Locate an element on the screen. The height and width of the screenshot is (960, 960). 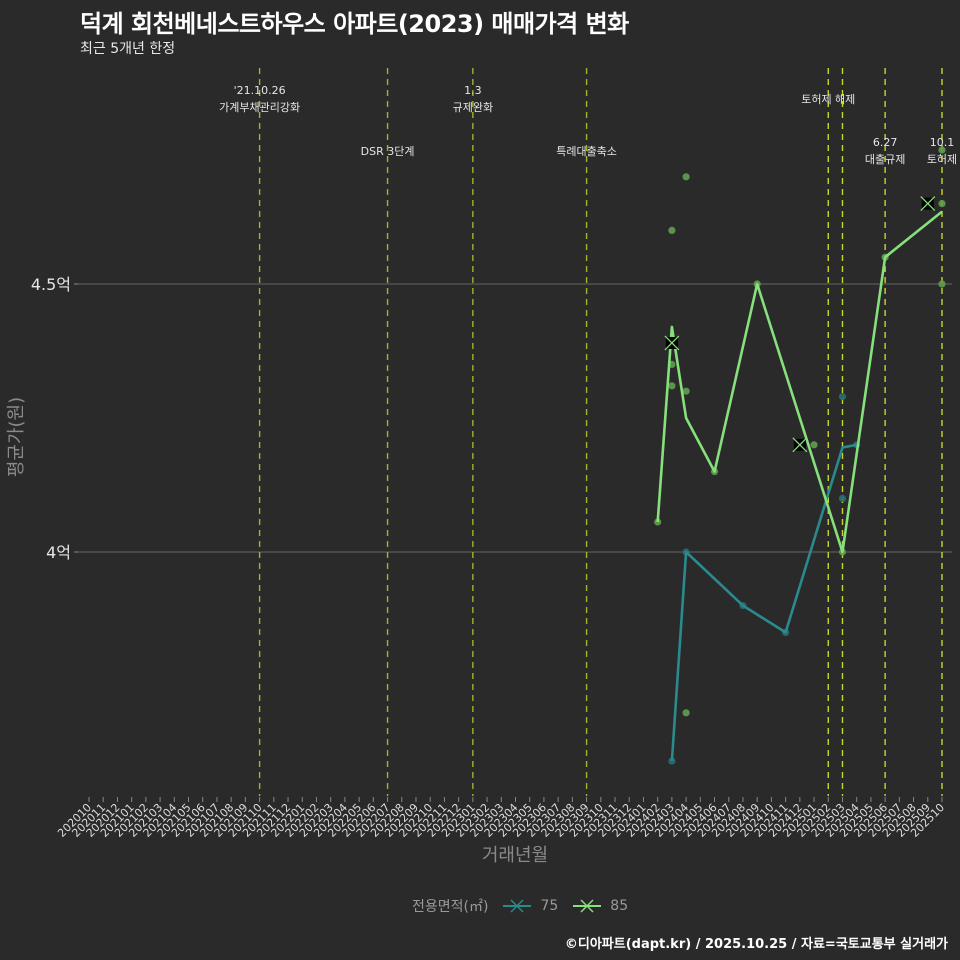
event-label: 가계부채관리강화 is located at coordinates (259, 107).